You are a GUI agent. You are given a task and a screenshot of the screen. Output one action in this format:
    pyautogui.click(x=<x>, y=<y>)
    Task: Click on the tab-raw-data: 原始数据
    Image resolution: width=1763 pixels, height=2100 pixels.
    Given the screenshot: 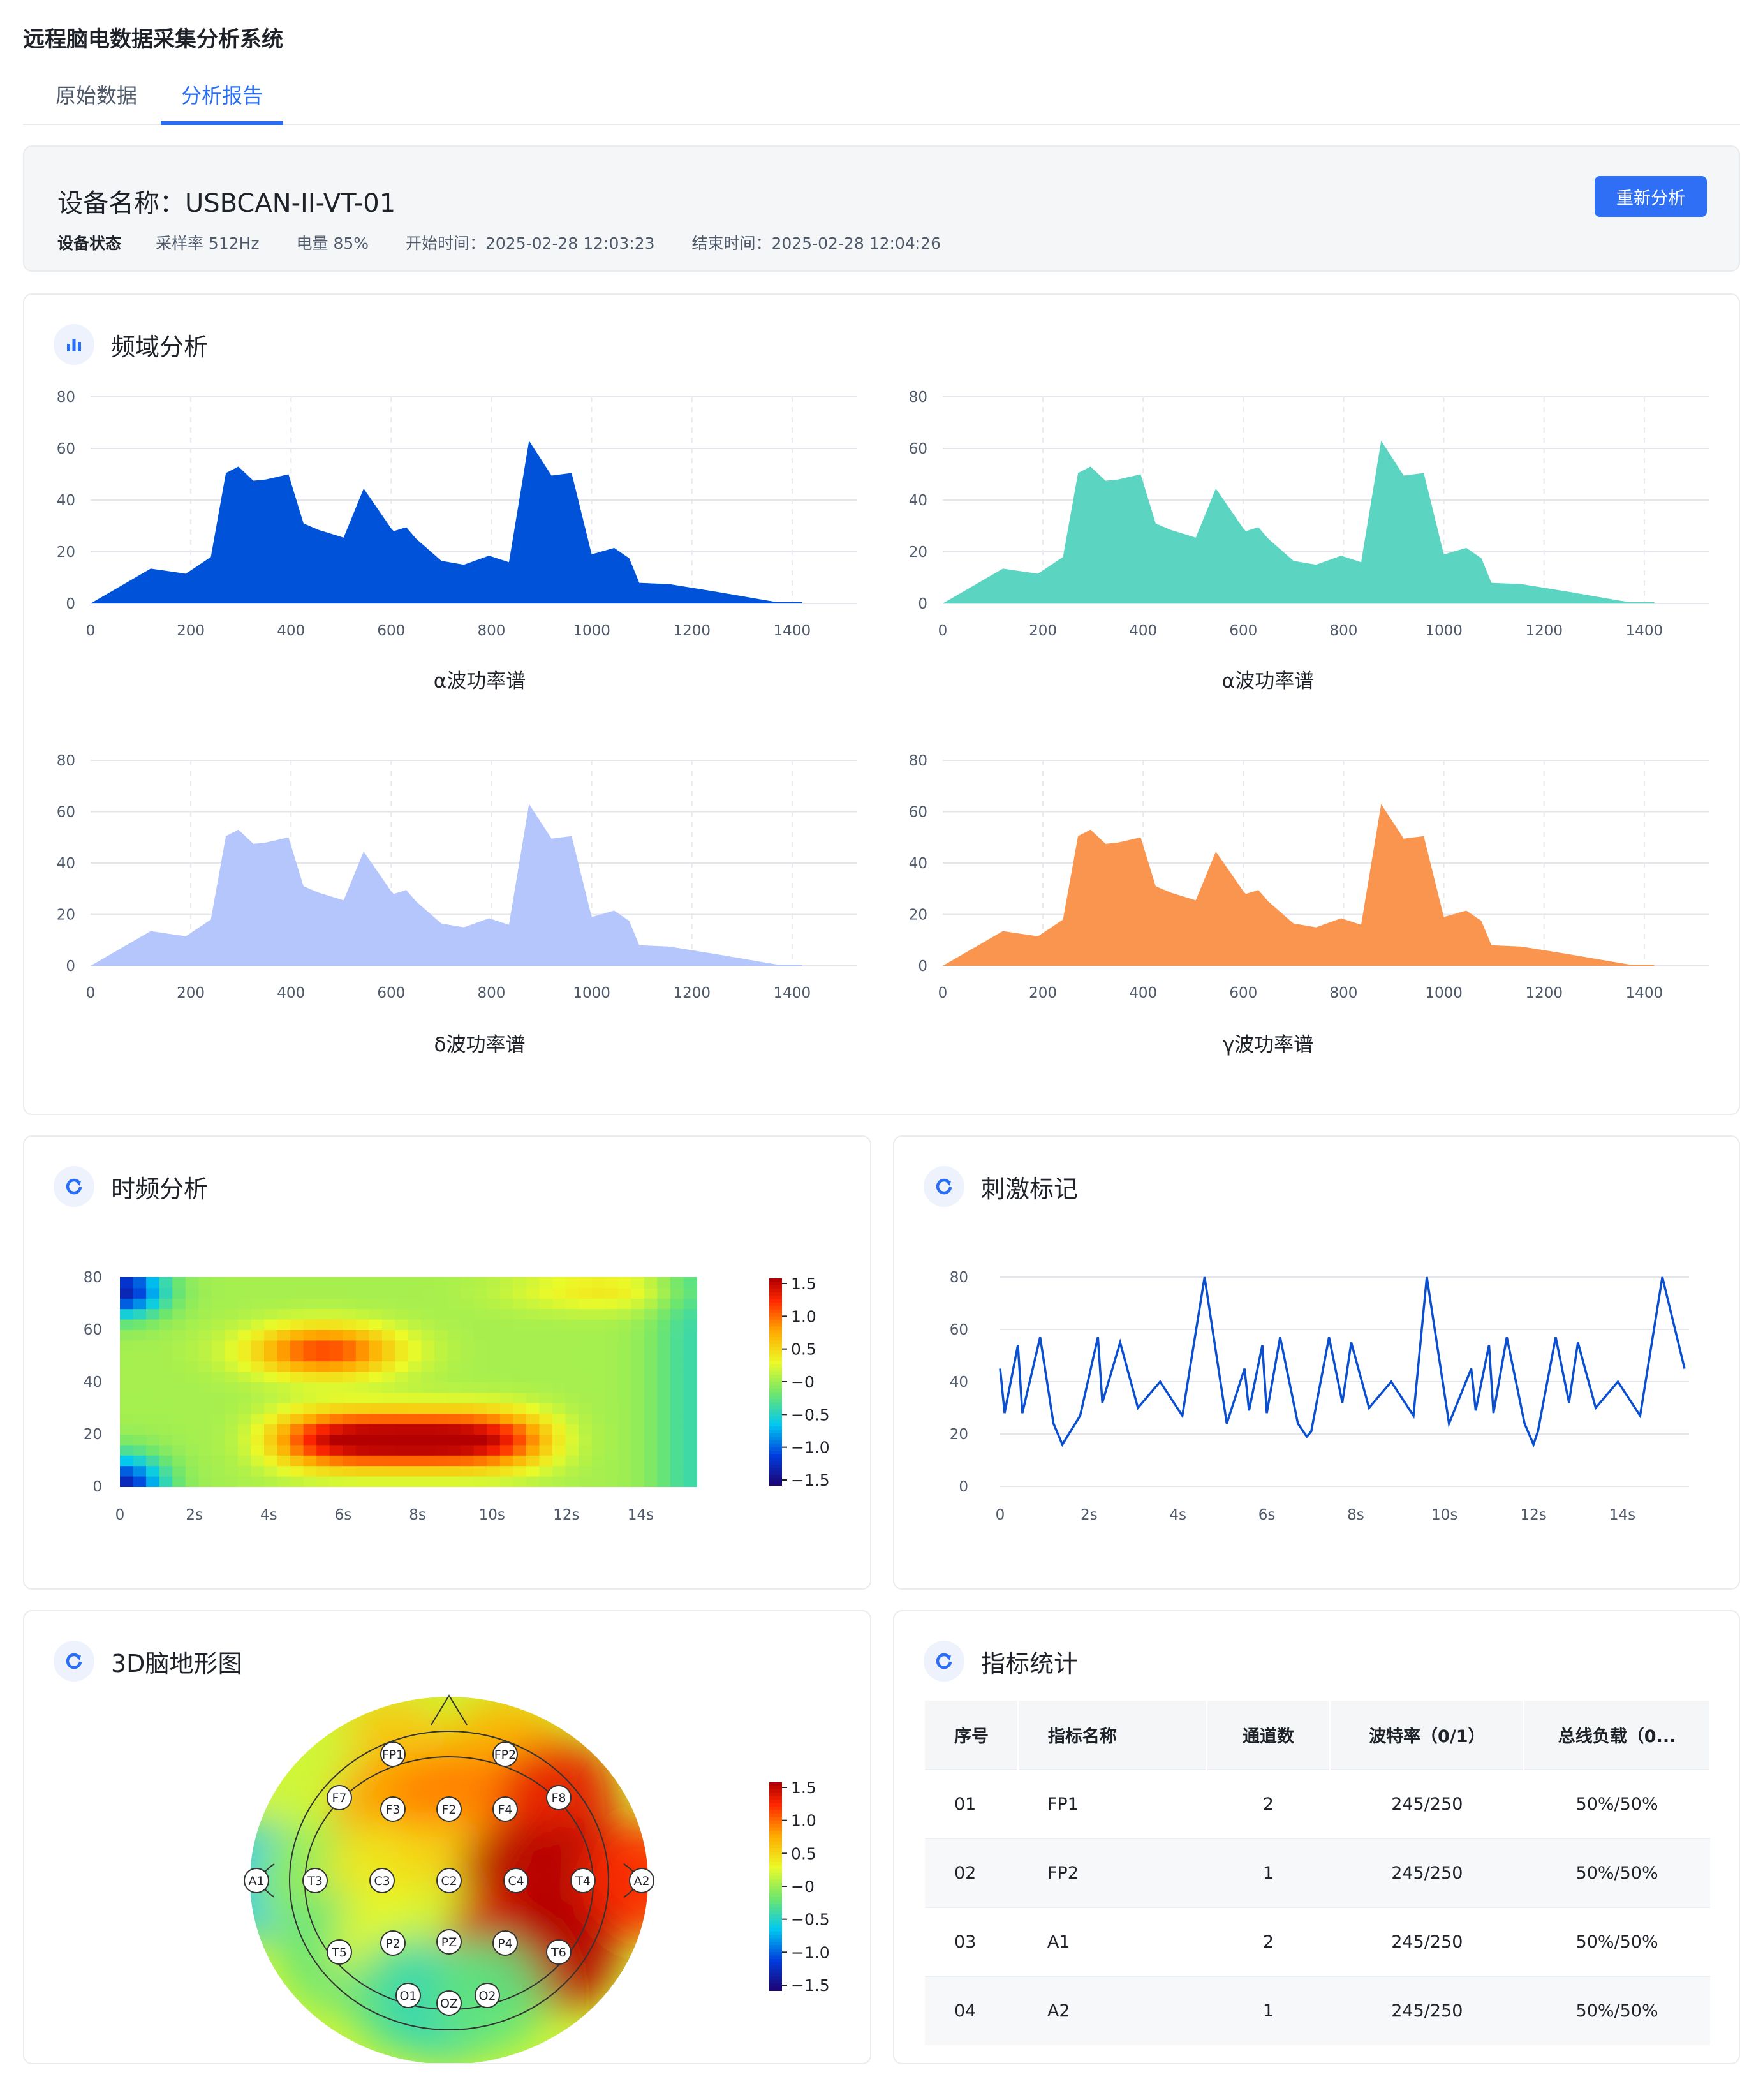 What is the action you would take?
    pyautogui.click(x=96, y=97)
    